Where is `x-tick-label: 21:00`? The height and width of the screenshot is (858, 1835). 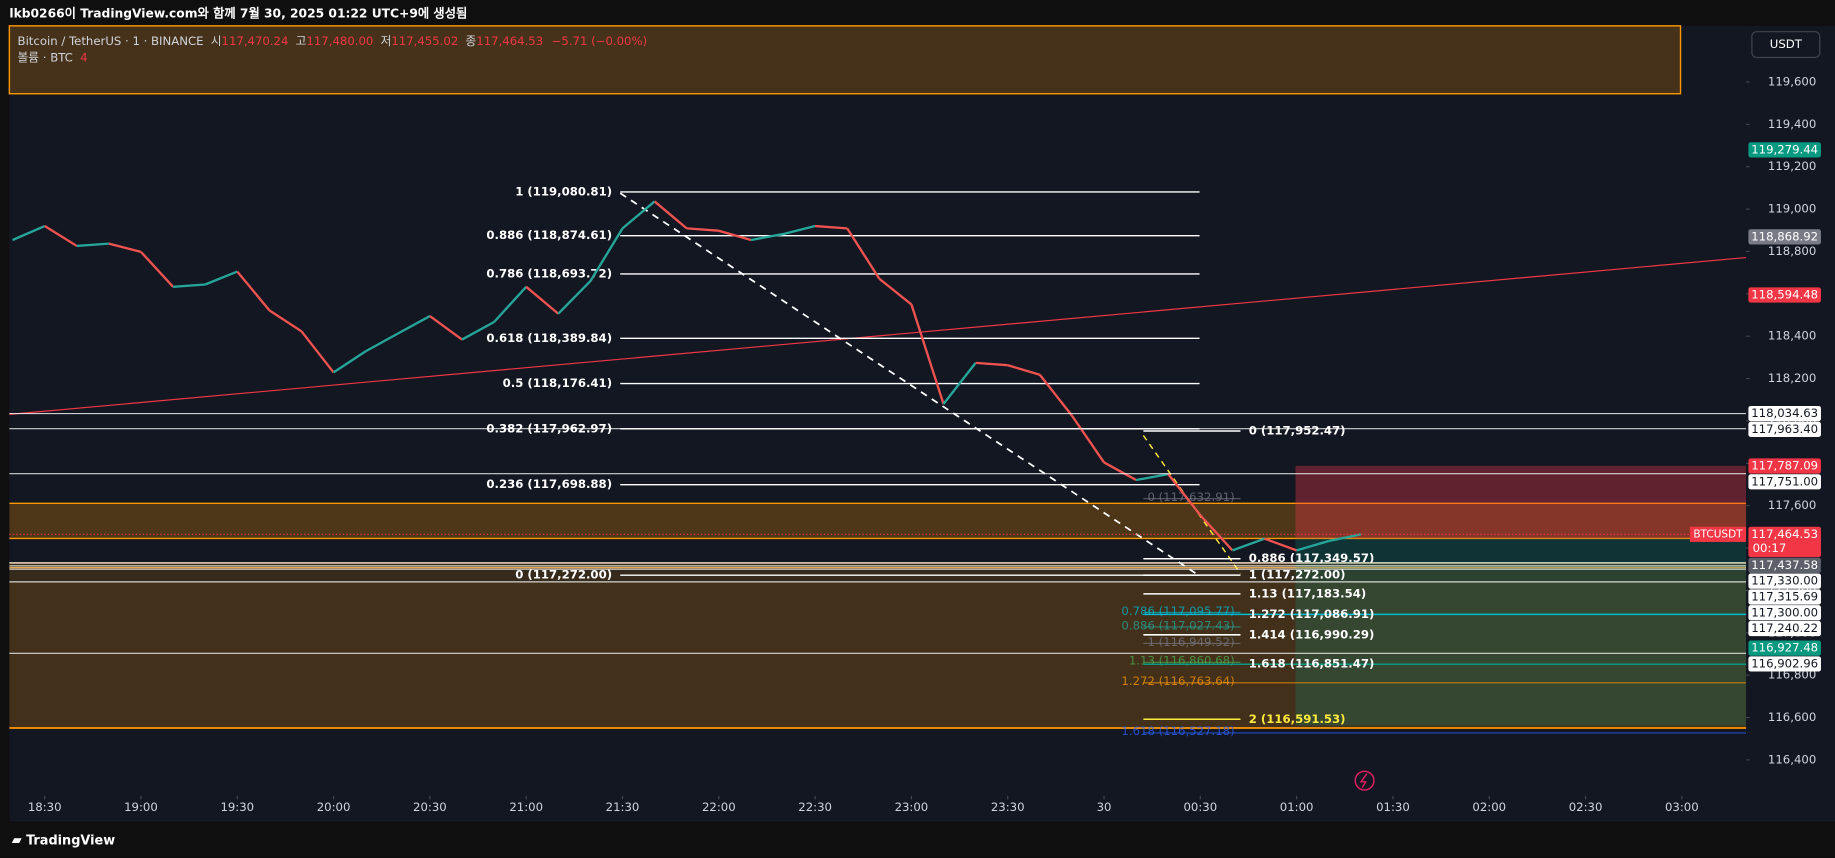
x-tick-label: 21:00 is located at coordinates (526, 807).